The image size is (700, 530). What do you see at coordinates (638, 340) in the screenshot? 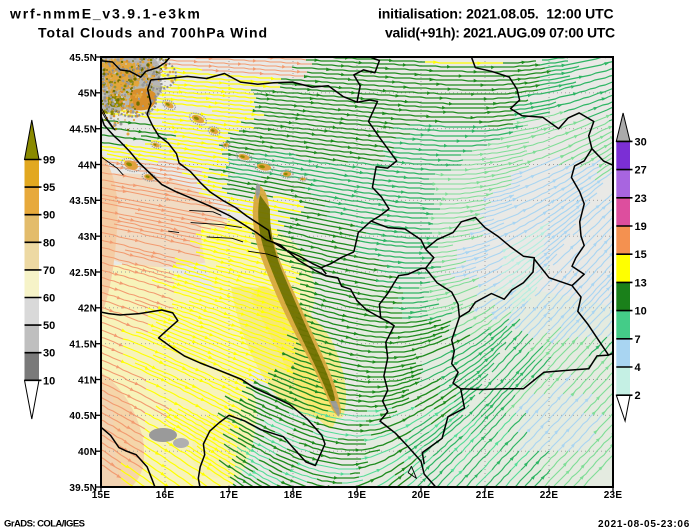
I see `svg-text: 7` at bounding box center [638, 340].